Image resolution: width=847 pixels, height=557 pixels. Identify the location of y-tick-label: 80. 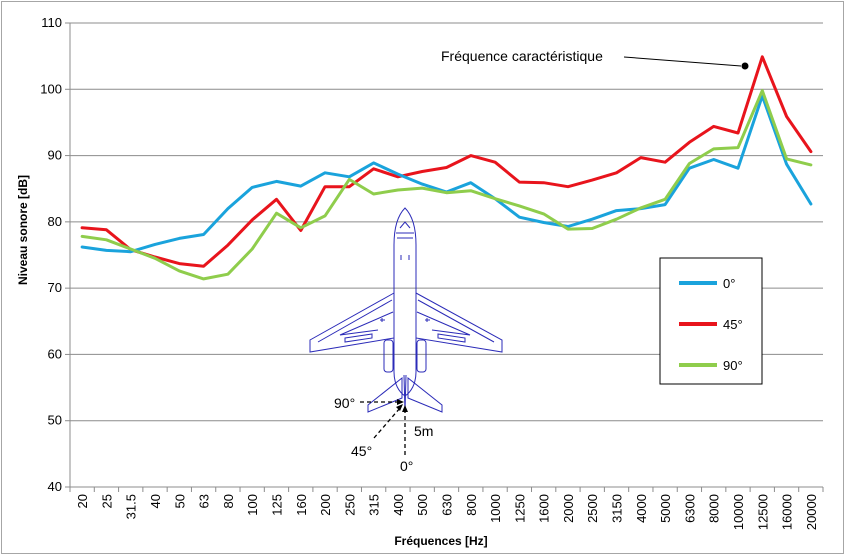
(55, 221).